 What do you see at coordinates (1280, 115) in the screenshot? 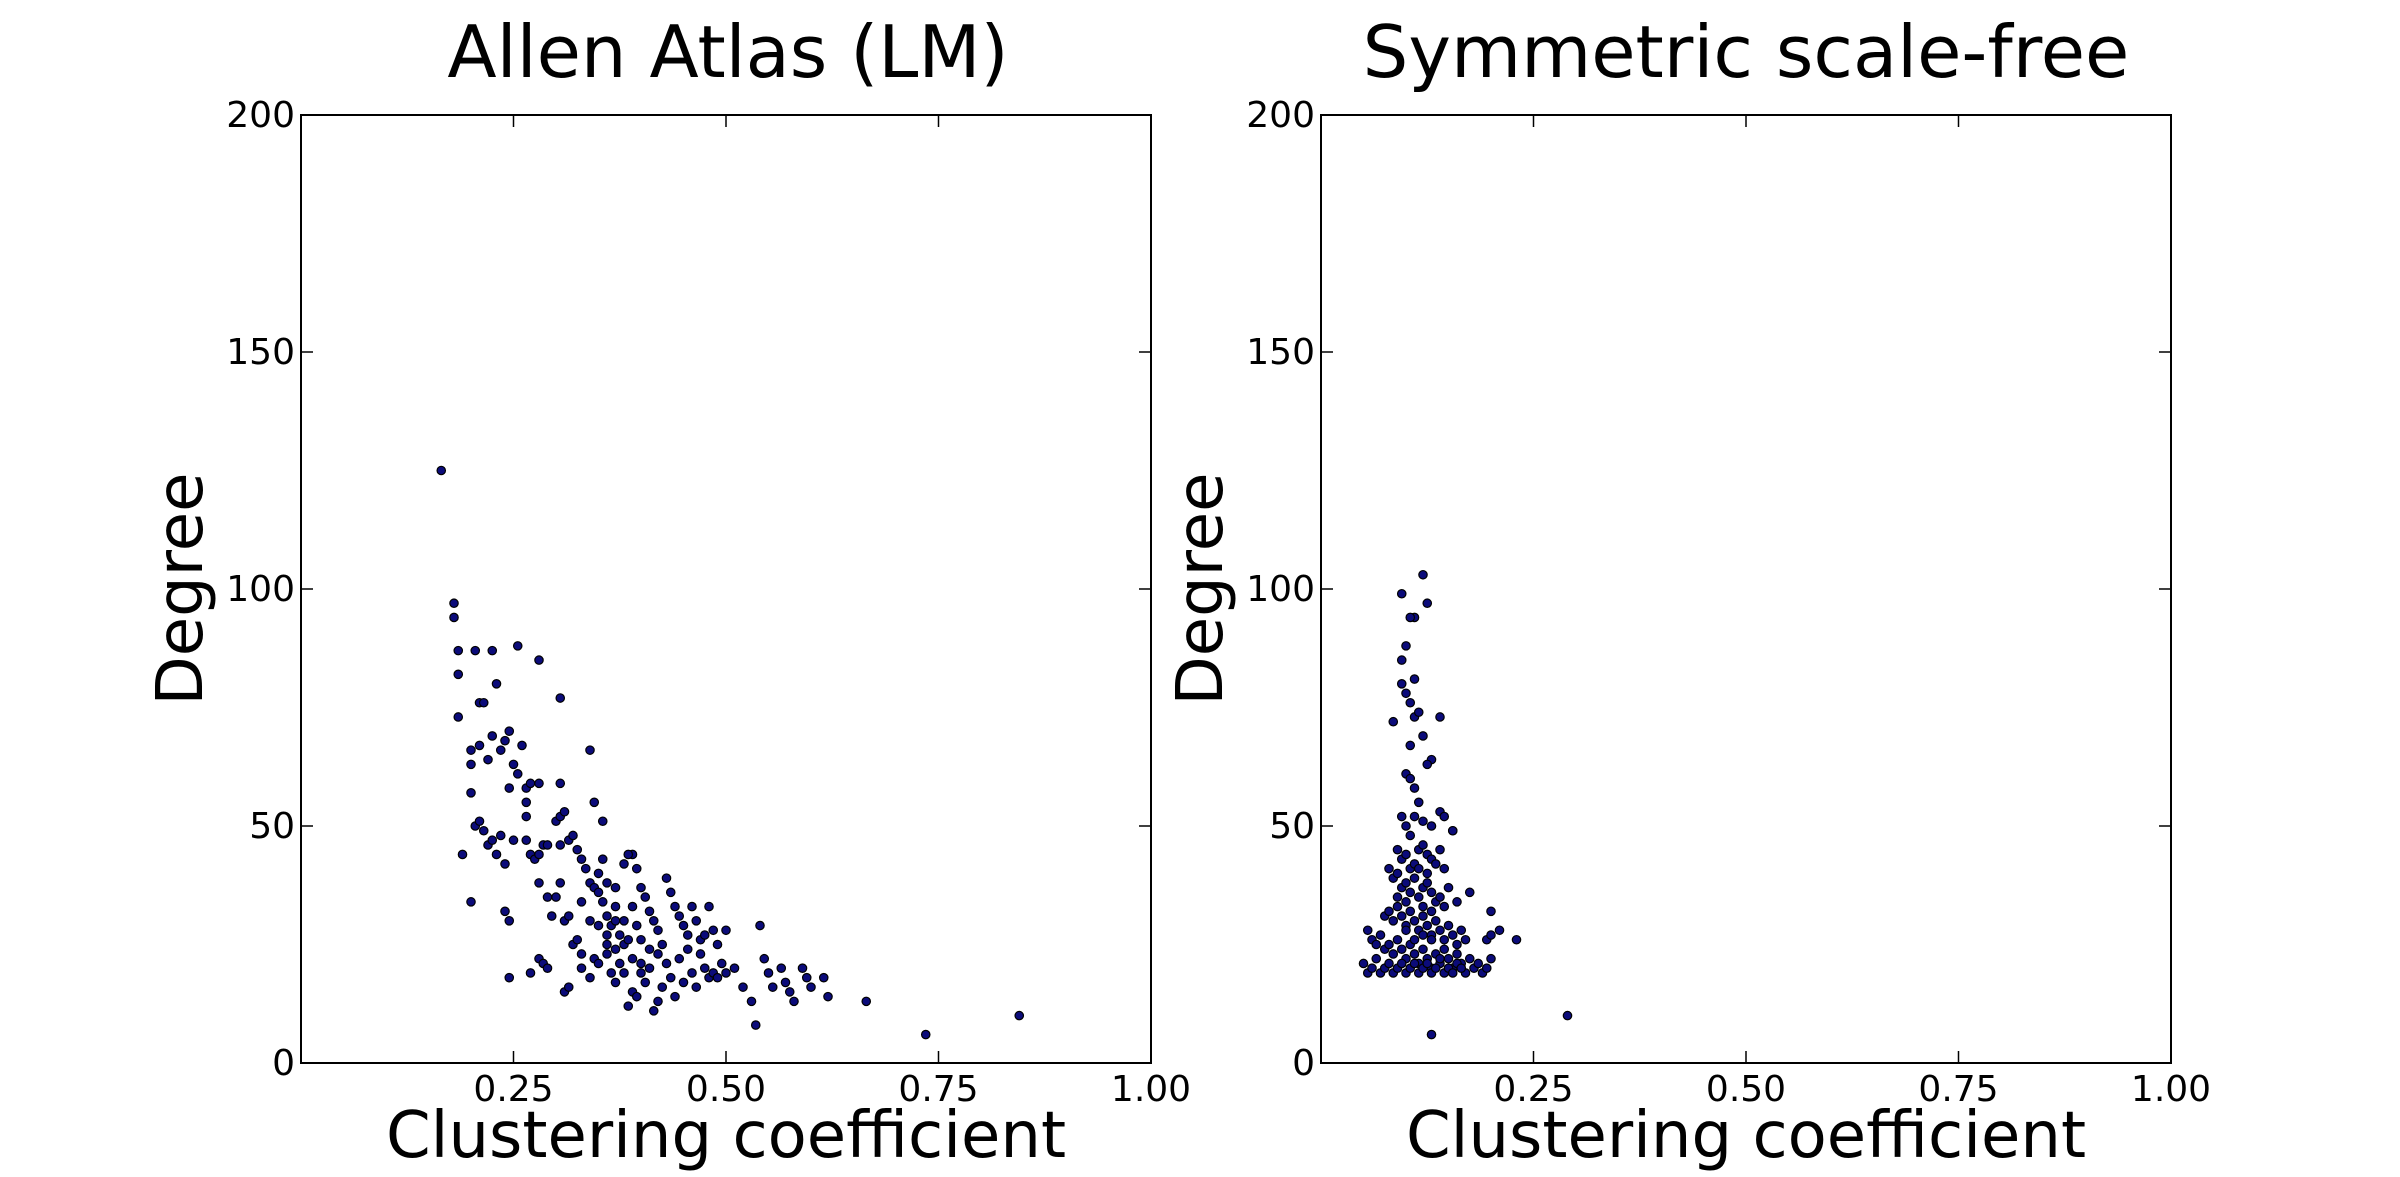
I see `right-y-tick-label: 200` at bounding box center [1280, 115].